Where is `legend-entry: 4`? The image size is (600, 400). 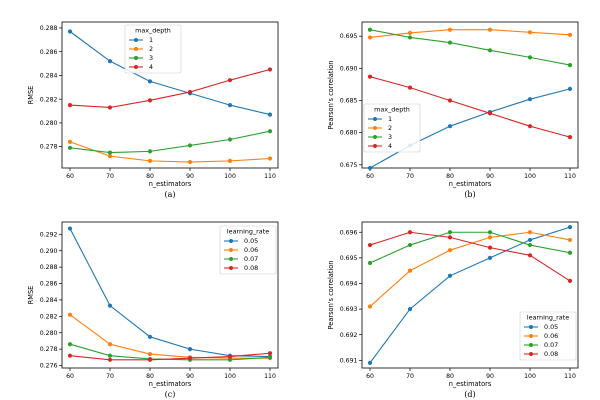
legend-entry: 4 is located at coordinates (390, 146).